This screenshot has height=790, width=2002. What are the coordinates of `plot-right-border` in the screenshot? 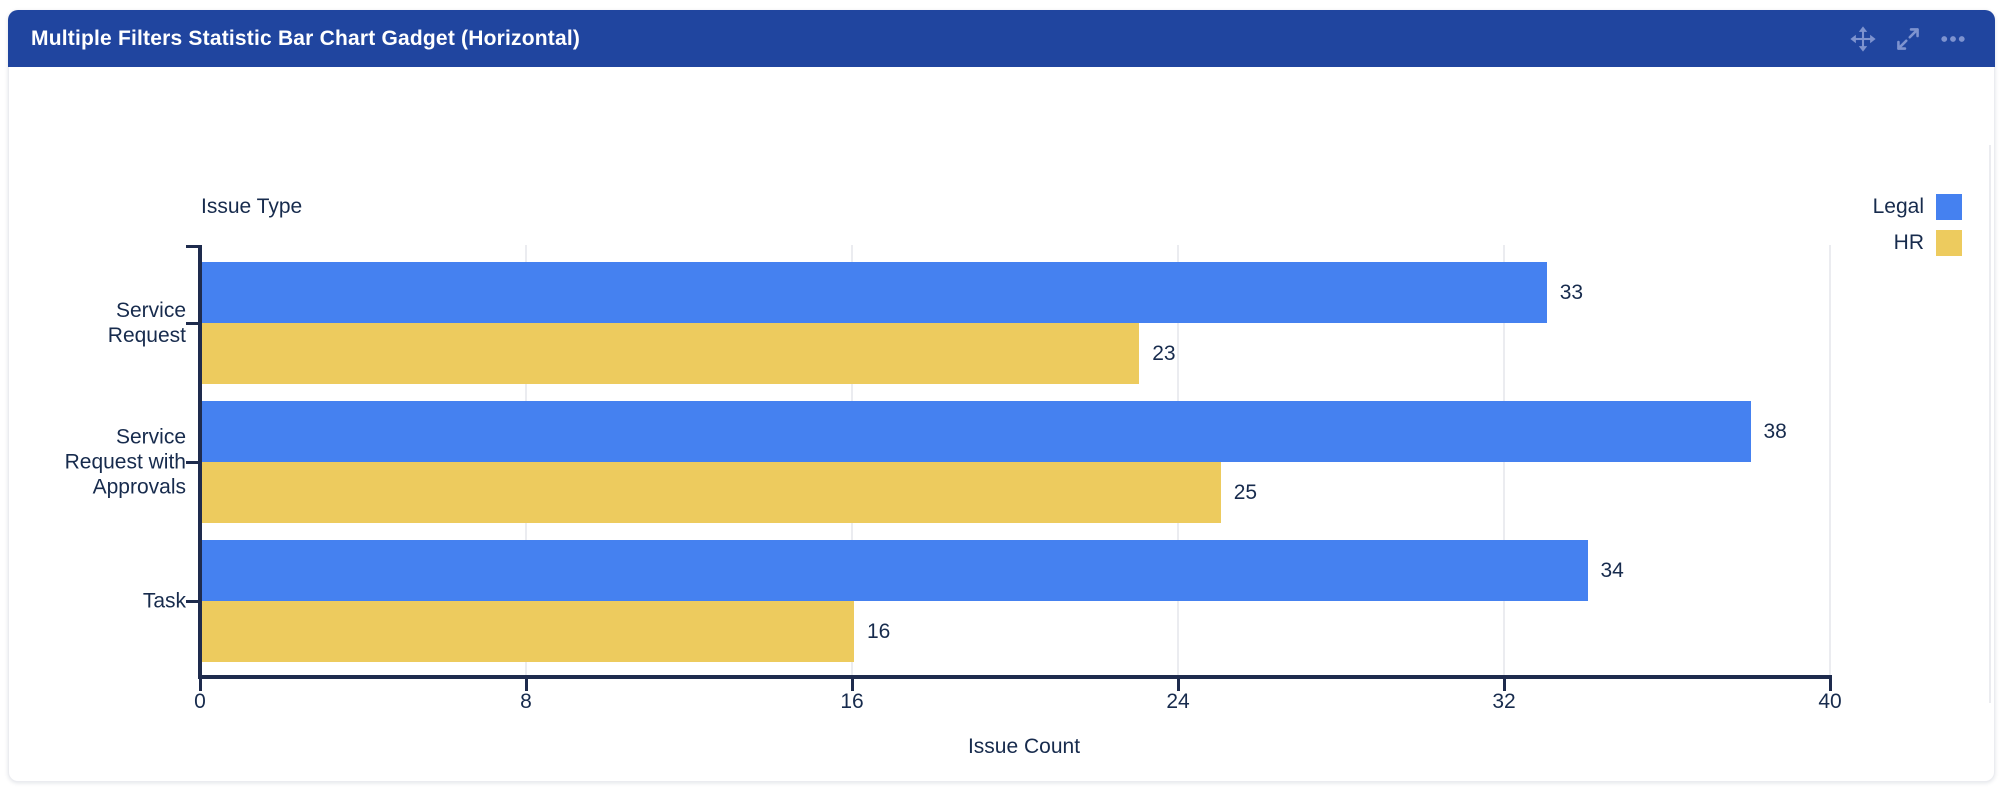 It's located at (1990, 424).